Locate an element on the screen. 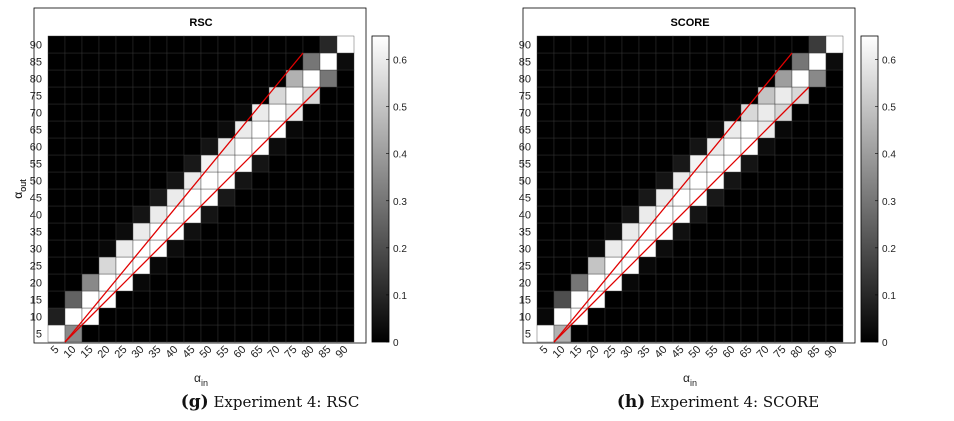 Image resolution: width=954 pixels, height=421 pixels. colorbar-tick-label: 0.2 is located at coordinates (889, 249).